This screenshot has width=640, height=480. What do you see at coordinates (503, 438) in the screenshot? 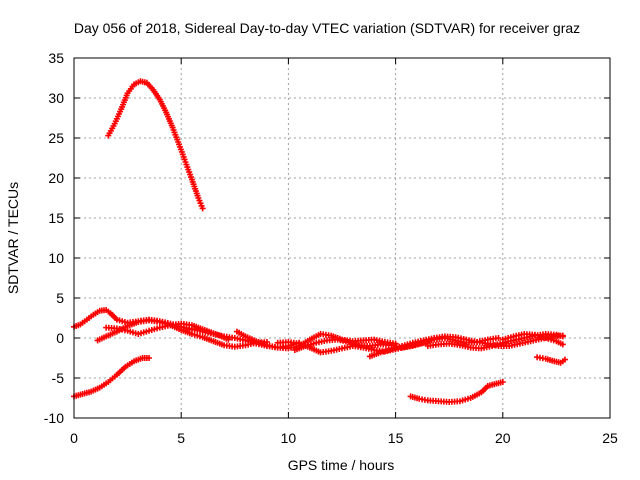
I see `x-tick-label: 20` at bounding box center [503, 438].